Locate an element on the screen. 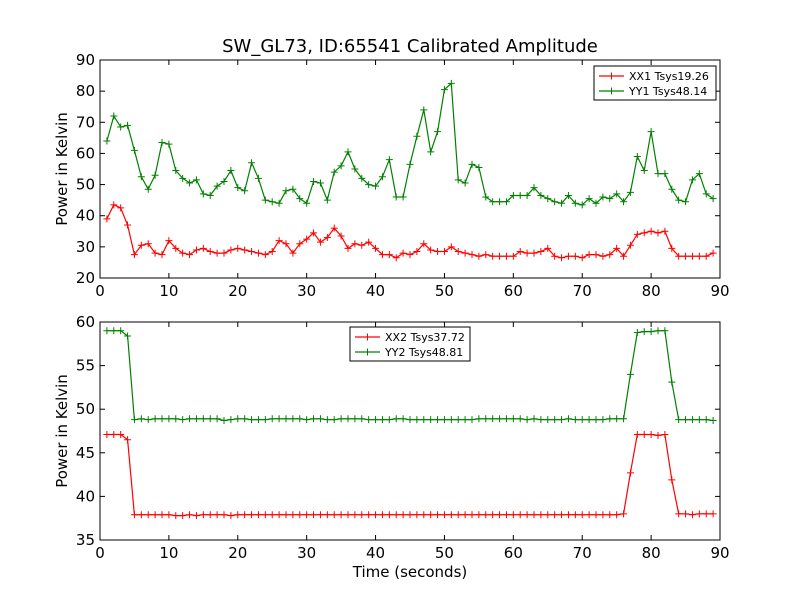  p1-y-tick-label-5: 60 is located at coordinates (85, 322).